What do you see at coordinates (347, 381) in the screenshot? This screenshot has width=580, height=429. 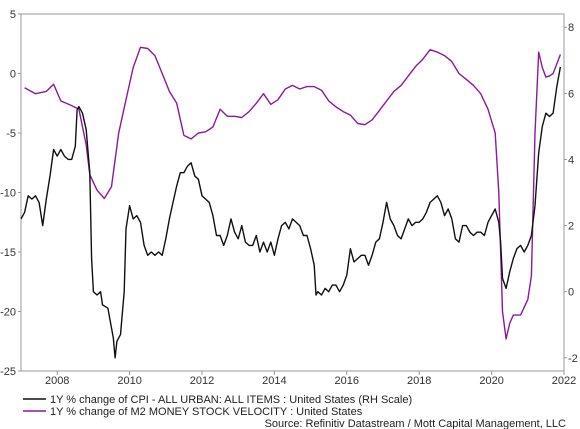 I see `x-tick-label: 2016` at bounding box center [347, 381].